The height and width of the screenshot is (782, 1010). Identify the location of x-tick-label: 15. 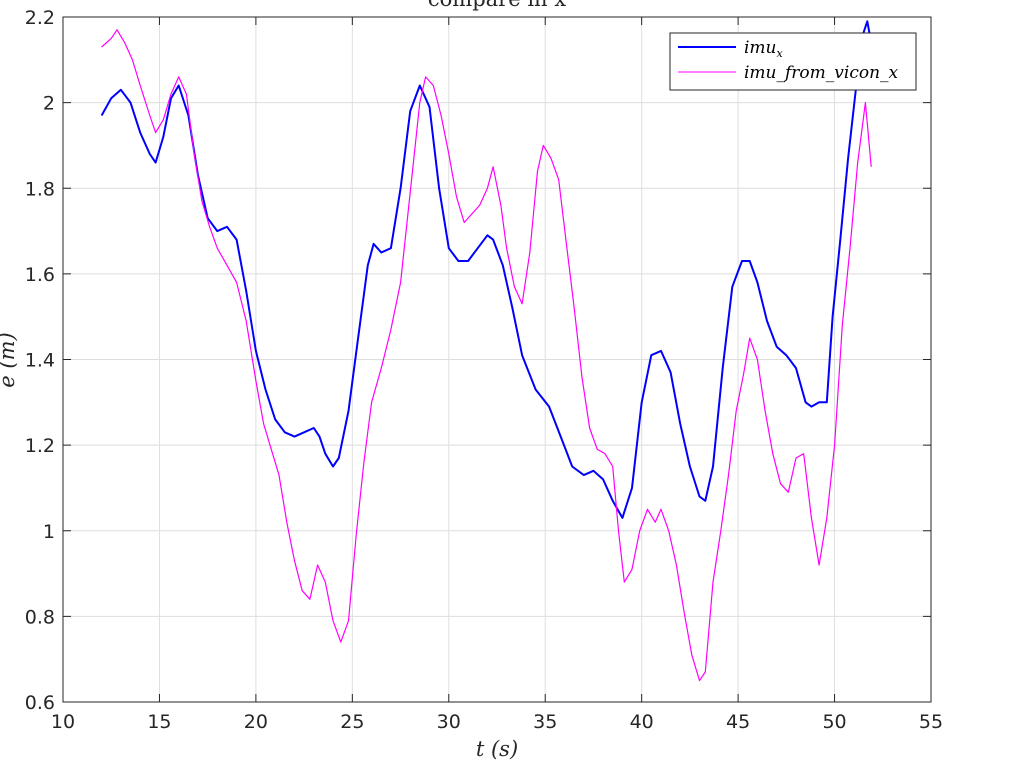
(159, 722).